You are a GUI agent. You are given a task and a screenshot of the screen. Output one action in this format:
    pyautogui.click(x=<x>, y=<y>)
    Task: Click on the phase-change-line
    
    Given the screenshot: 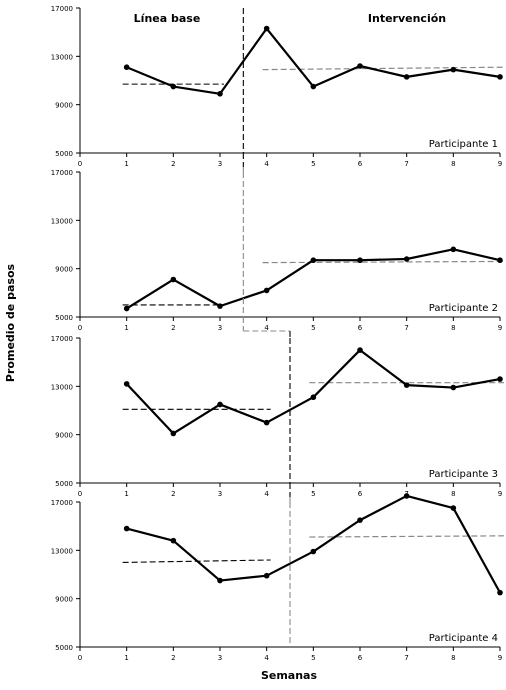 What is the action you would take?
    pyautogui.click(x=266, y=327)
    